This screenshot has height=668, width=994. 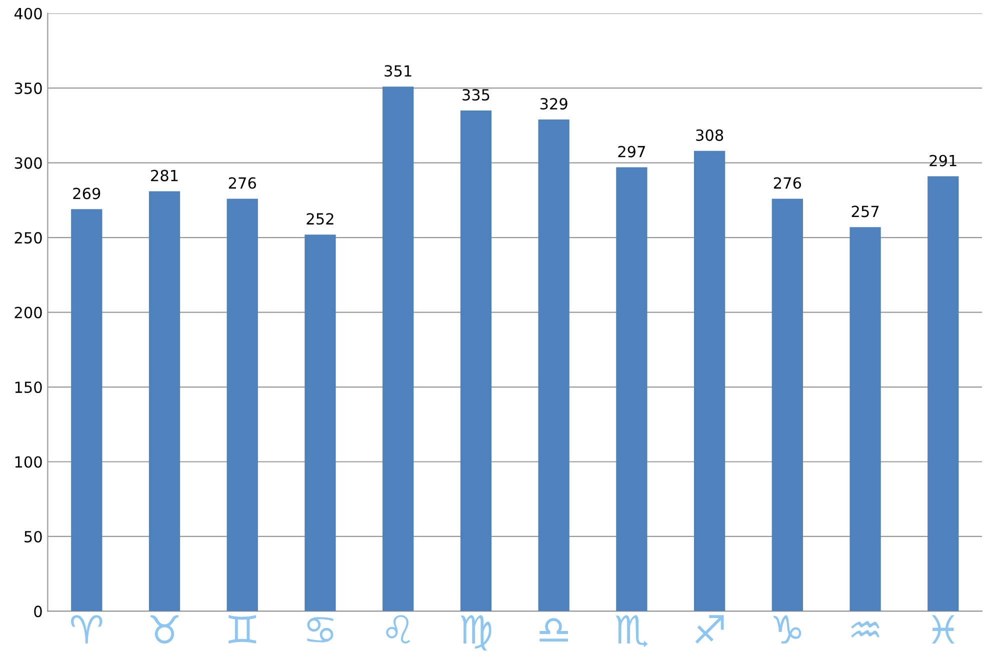 What do you see at coordinates (86, 629) in the screenshot?
I see `x-tick-label: ♈` at bounding box center [86, 629].